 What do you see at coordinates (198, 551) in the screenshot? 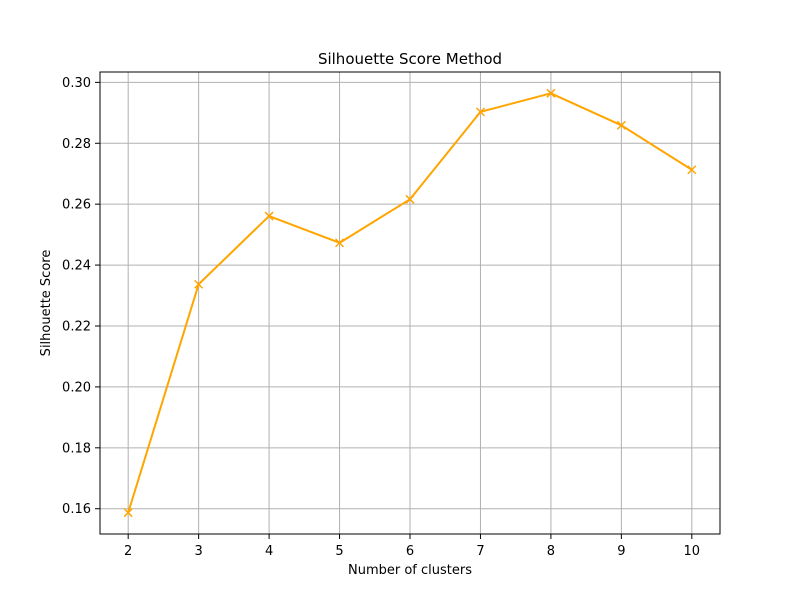
I see `x-tick-label: 3` at bounding box center [198, 551].